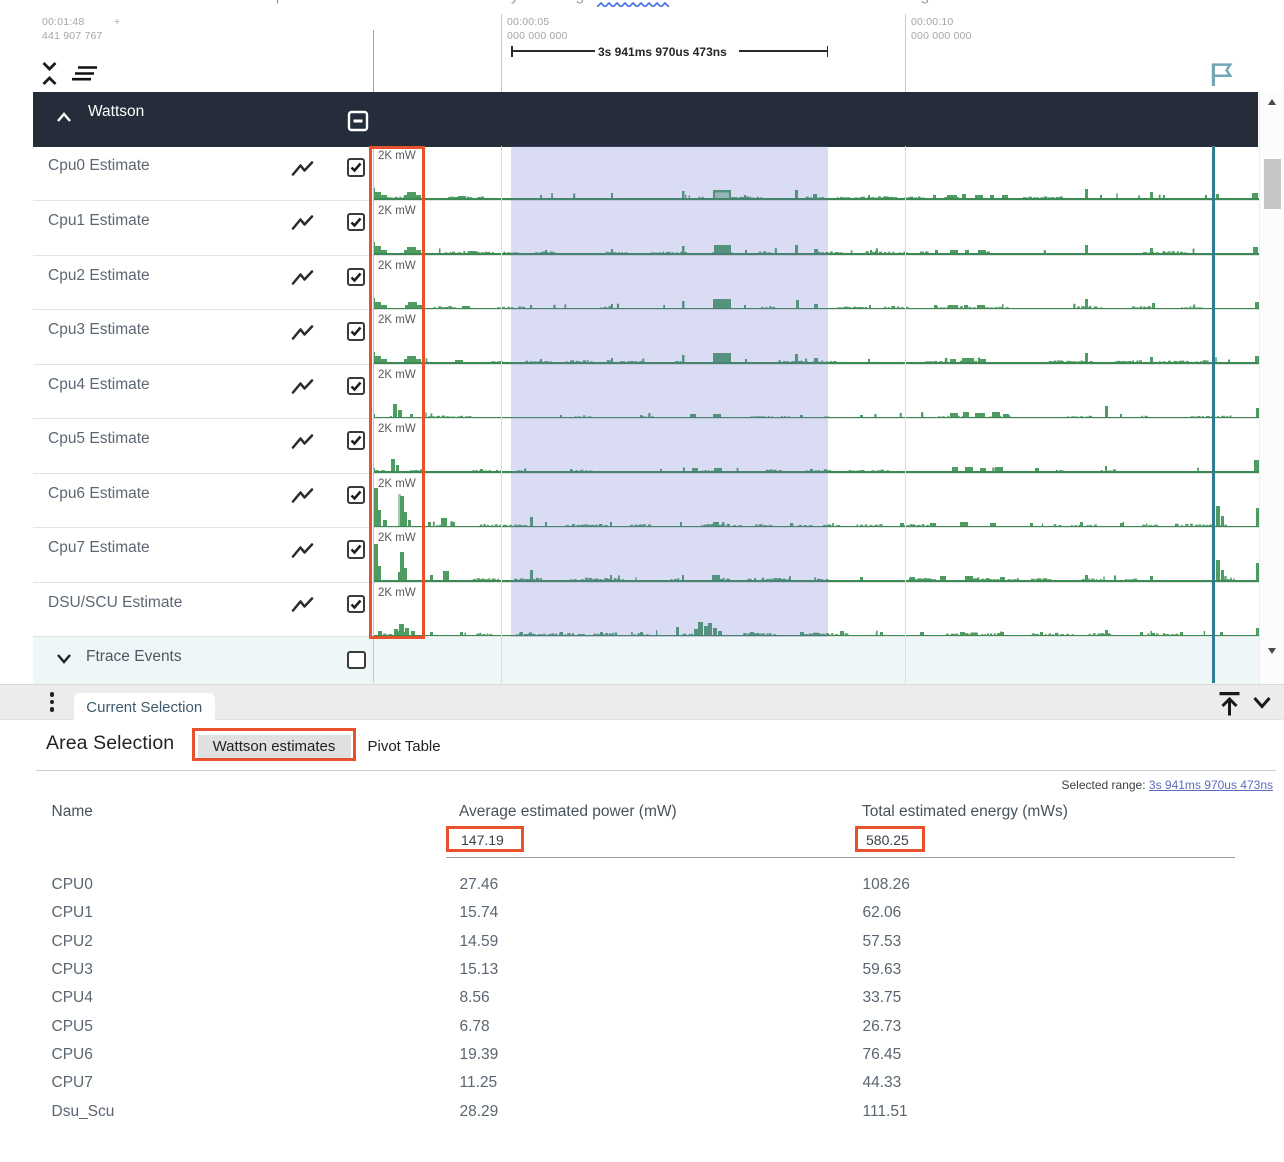 This screenshot has width=1284, height=1162. What do you see at coordinates (479, 941) in the screenshot?
I see `cell-avg-power: 14.59` at bounding box center [479, 941].